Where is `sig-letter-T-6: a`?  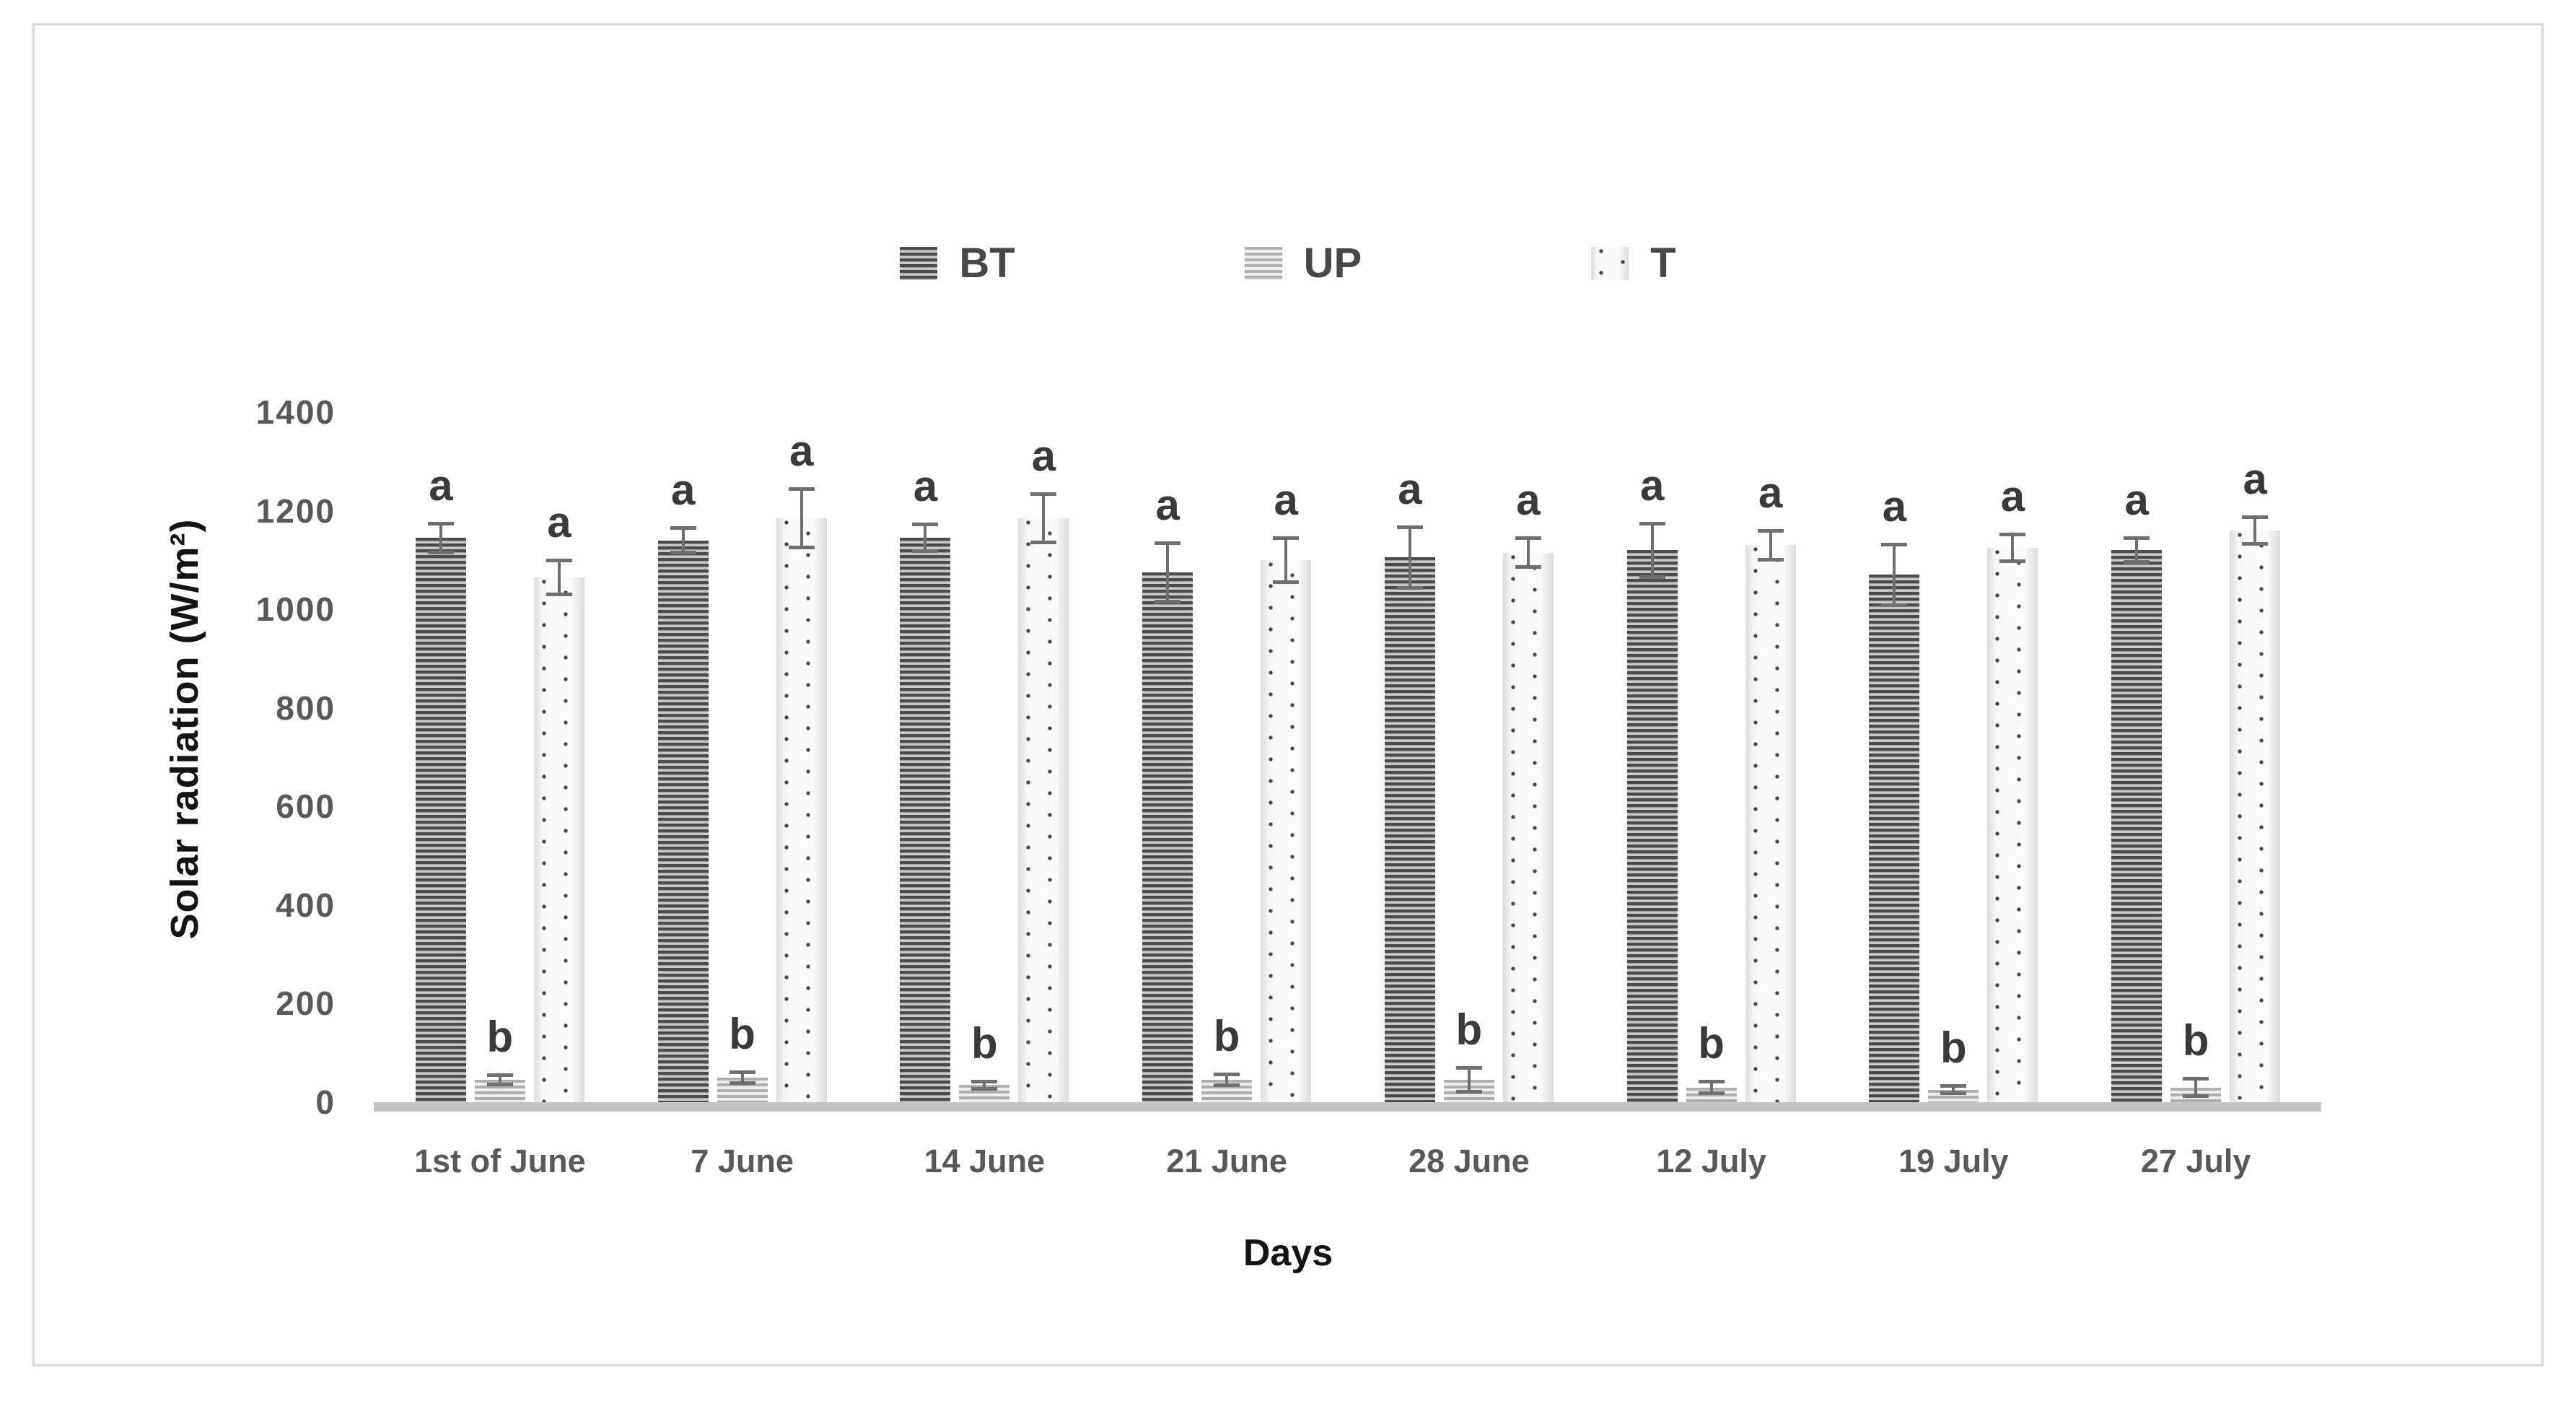 sig-letter-T-6: a is located at coordinates (2012, 496).